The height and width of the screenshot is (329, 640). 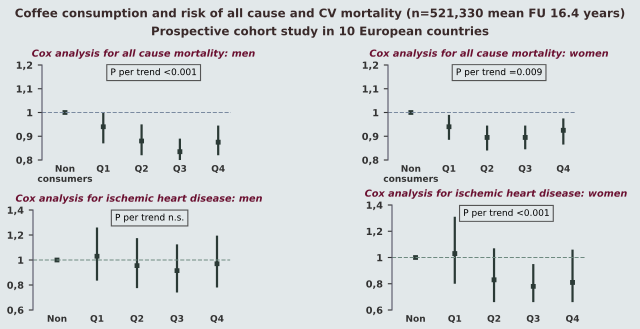 I want to click on chart-title: Cox analysis for ischemic heart disease: men, so click(x=139, y=199).